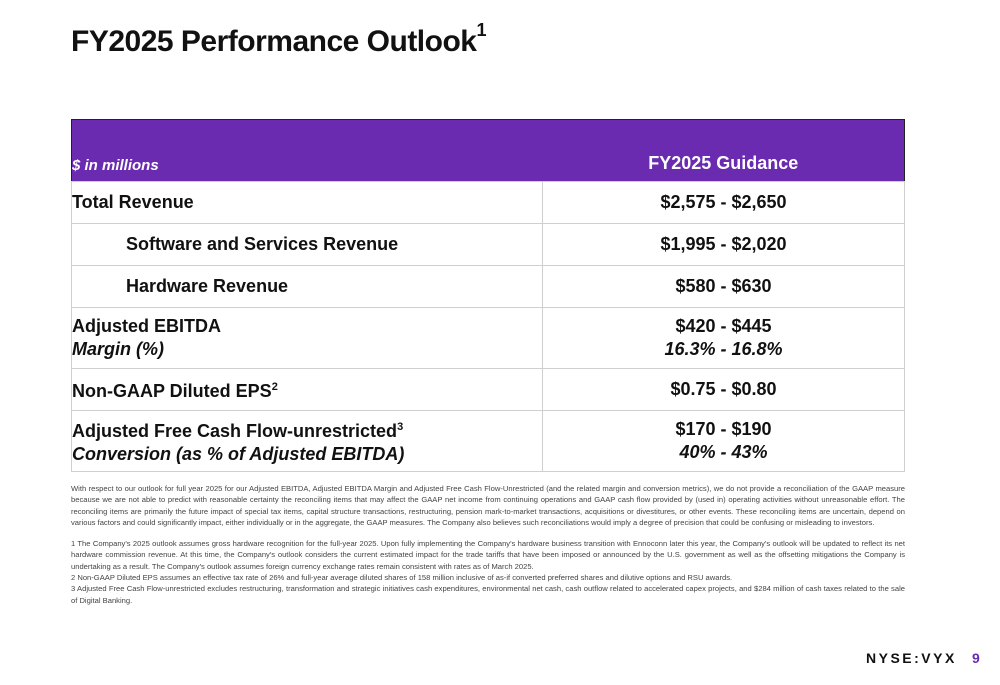 This screenshot has height=685, width=1000. I want to click on table-header-row: $ in millions FY2025 Guidance, so click(488, 150).